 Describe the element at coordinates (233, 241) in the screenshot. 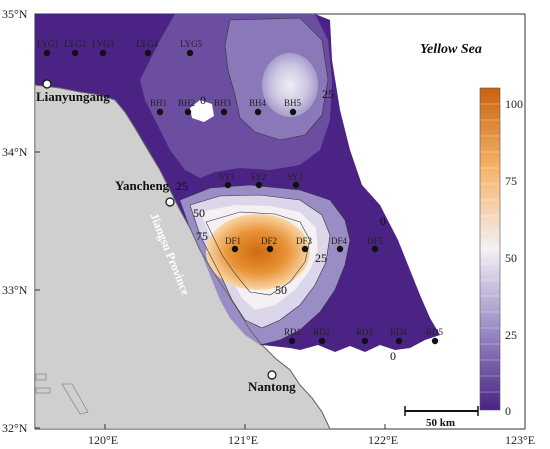

I see `station-label: DF1` at that location.